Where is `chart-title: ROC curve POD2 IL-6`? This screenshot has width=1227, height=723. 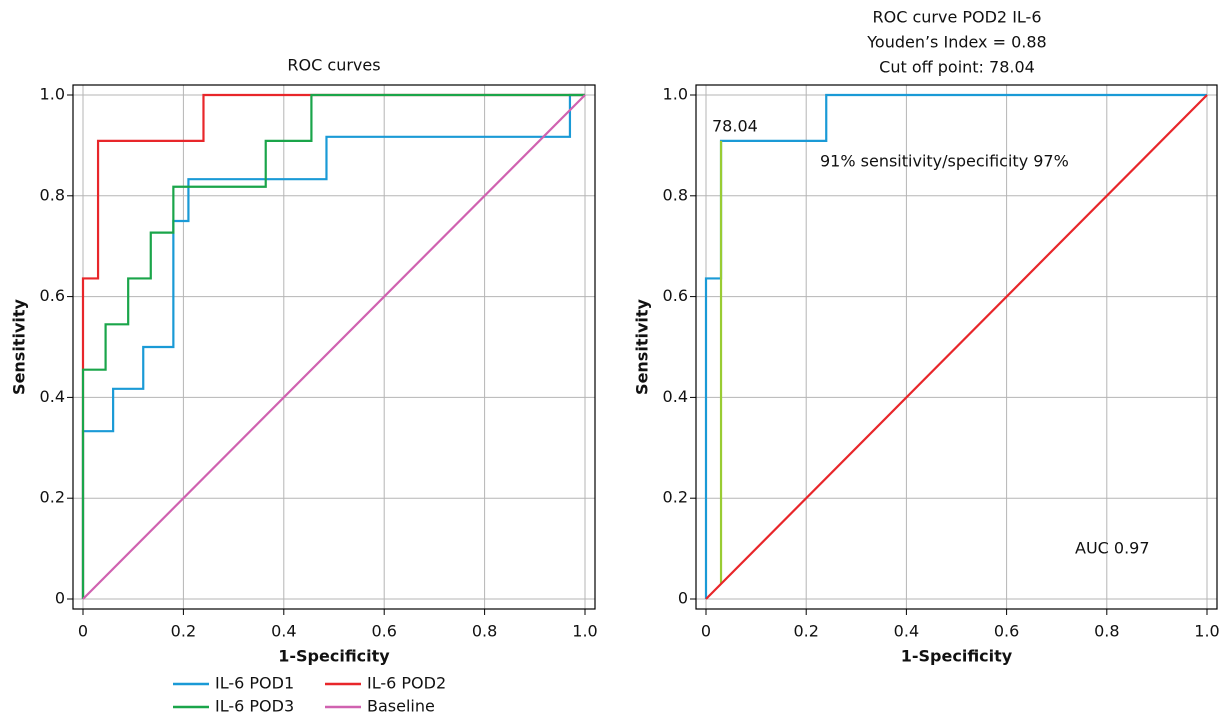
chart-title: ROC curve POD2 IL-6 is located at coordinates (956, 17).